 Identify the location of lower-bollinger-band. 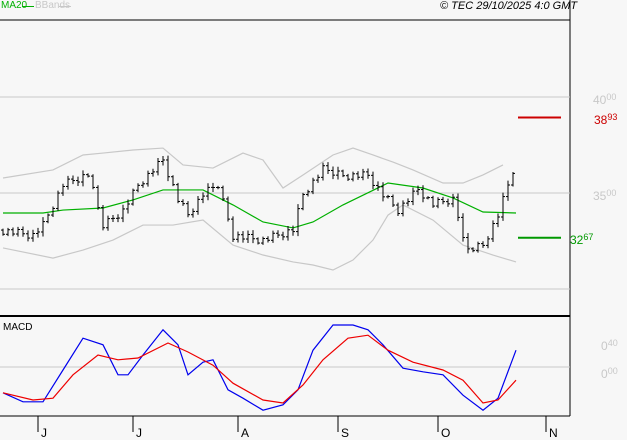
(259, 237).